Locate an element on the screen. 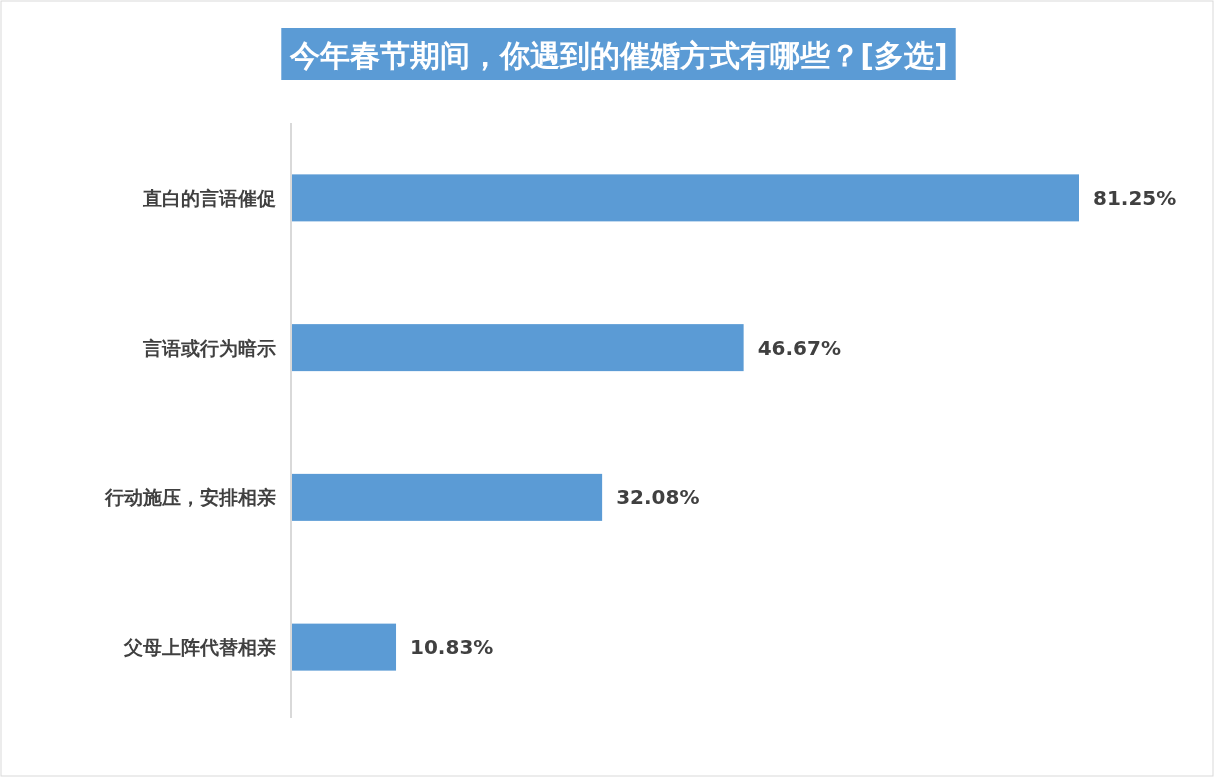 The height and width of the screenshot is (777, 1214). chart-title: 今年春节期间，你遇到的催婚方式有哪些？[多选] is located at coordinates (618, 55).